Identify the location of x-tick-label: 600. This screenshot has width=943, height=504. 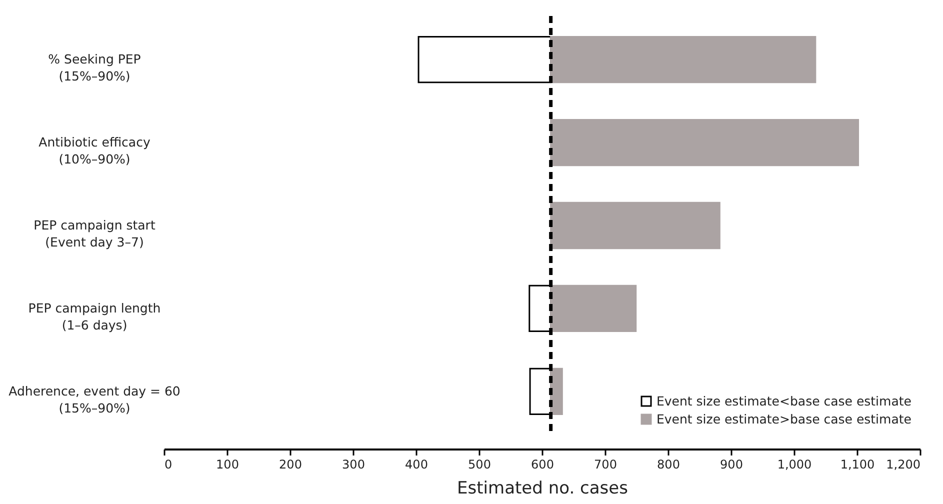
(542, 465).